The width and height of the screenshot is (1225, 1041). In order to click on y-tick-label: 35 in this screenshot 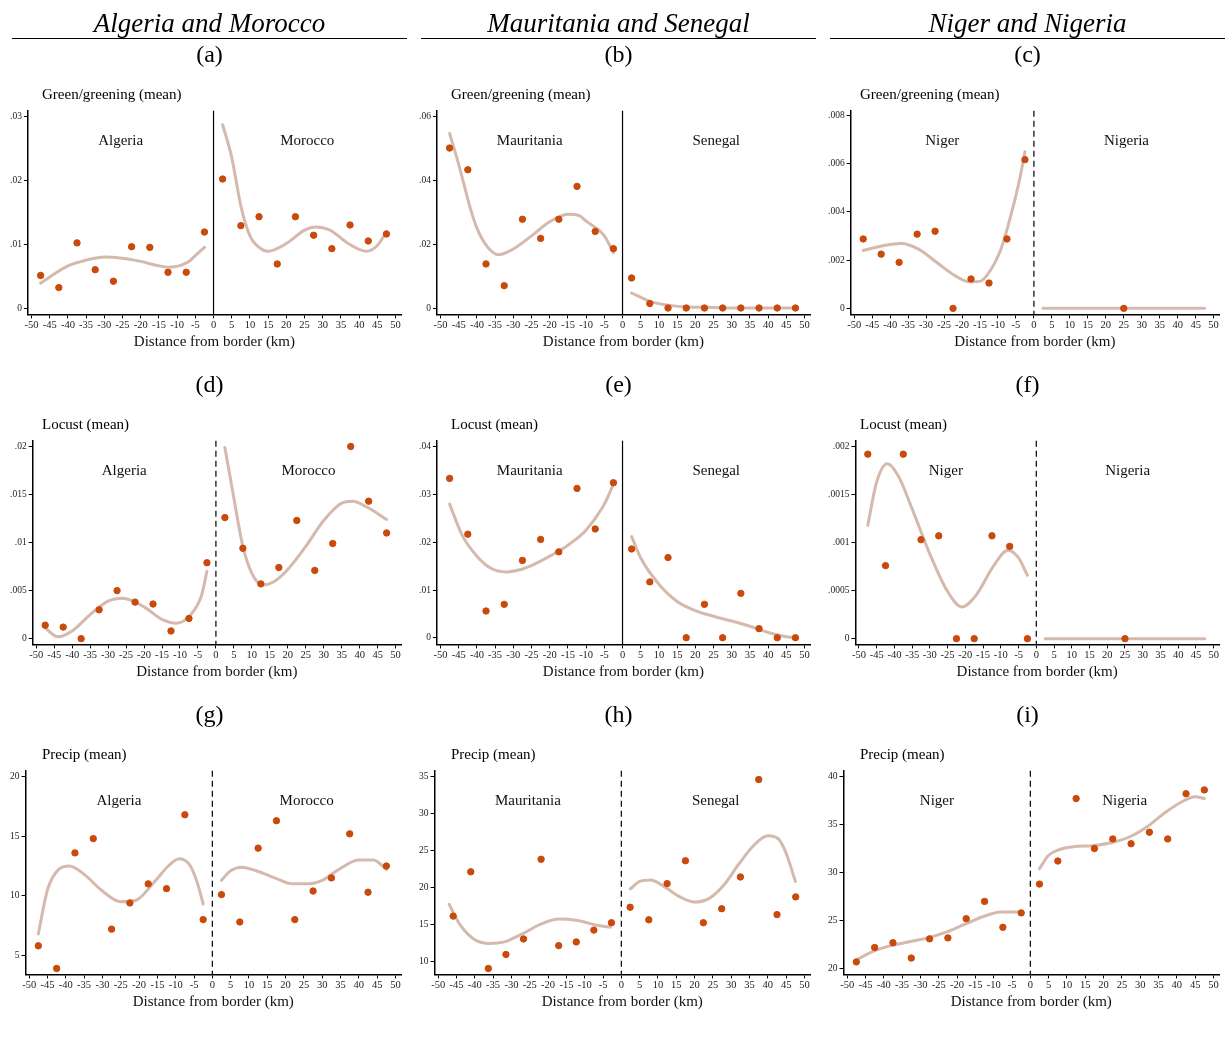, I will do `click(833, 824)`.